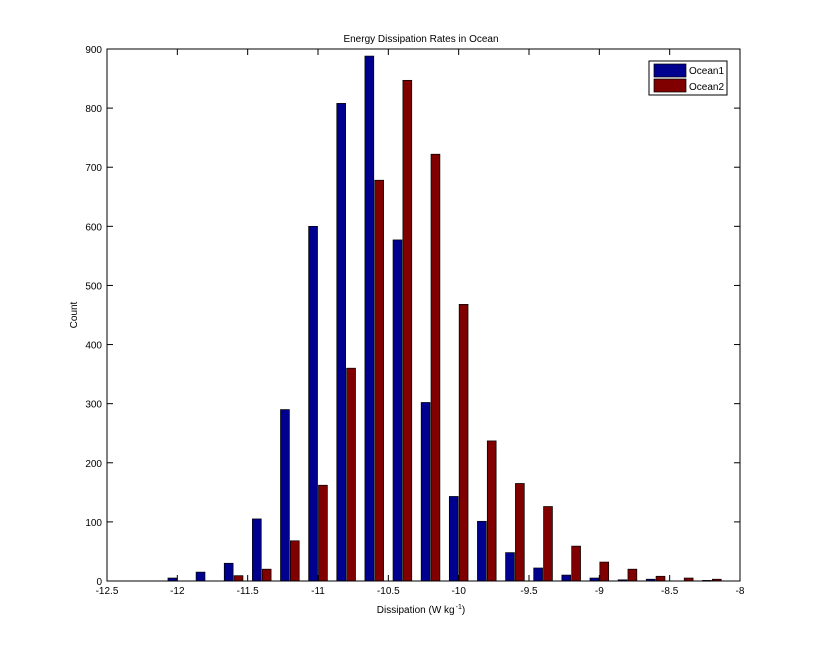 The height and width of the screenshot is (659, 818). Describe the element at coordinates (177, 591) in the screenshot. I see `x-tick-label: -12` at that location.